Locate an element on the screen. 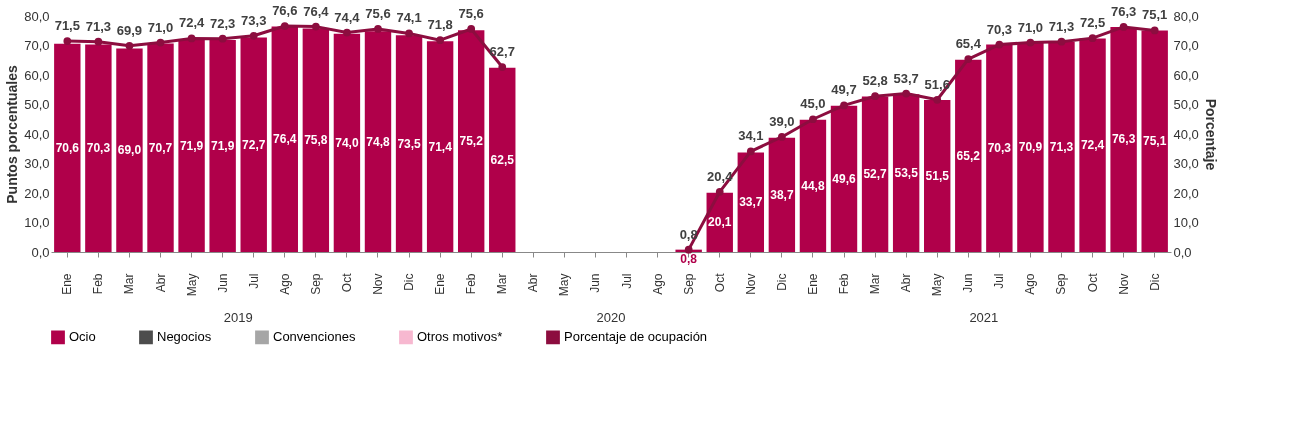 Image resolution: width=1312 pixels, height=424 pixels. data-label: 71,0 is located at coordinates (1030, 27).